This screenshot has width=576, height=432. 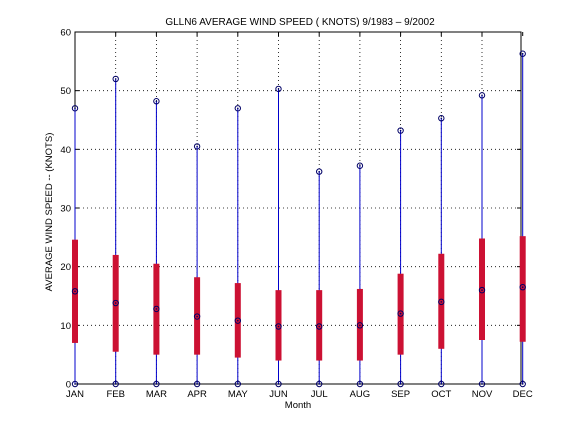 What do you see at coordinates (523, 394) in the screenshot?
I see `x-tick-label: DEC` at bounding box center [523, 394].